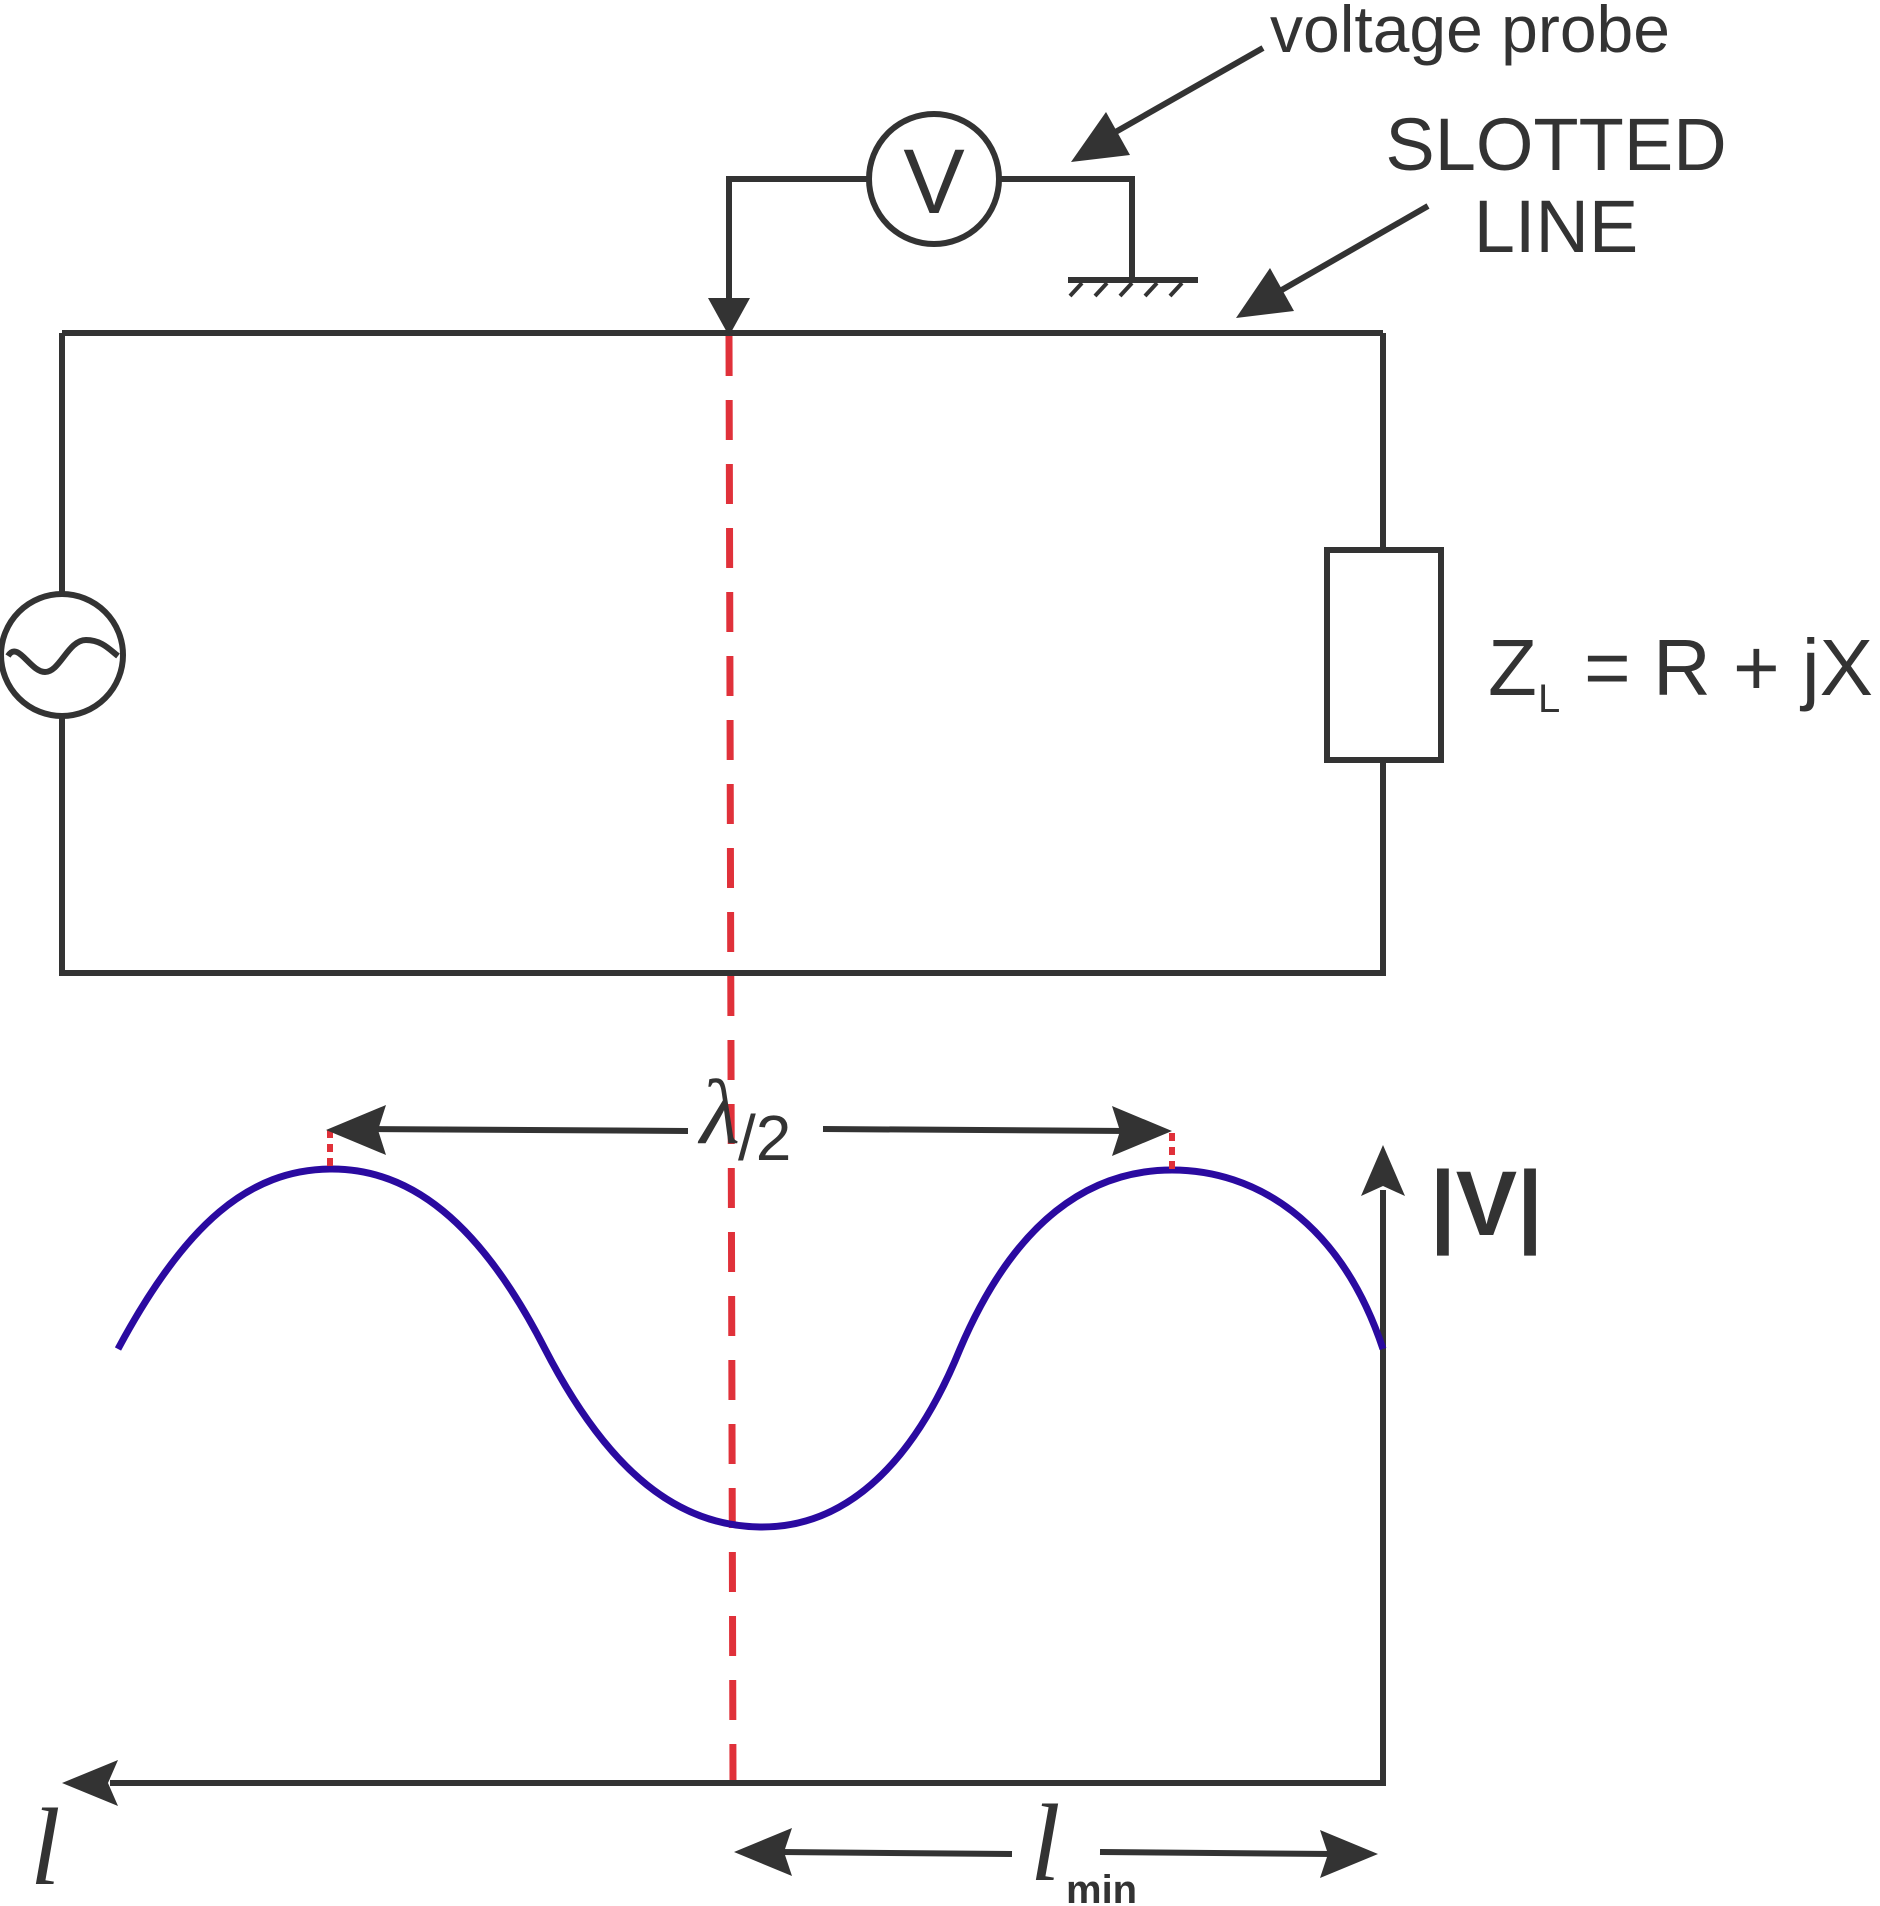  I want to click on voltage-probe-label: voltage probe, so click(1470, 33).